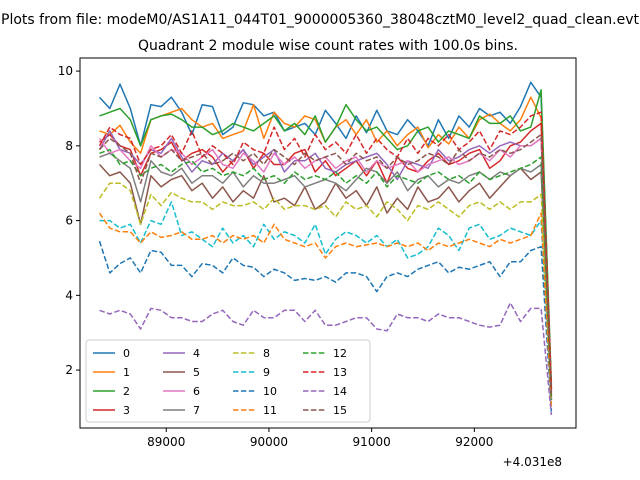  I want to click on x-offset-label: +4.031e8, so click(532, 462).